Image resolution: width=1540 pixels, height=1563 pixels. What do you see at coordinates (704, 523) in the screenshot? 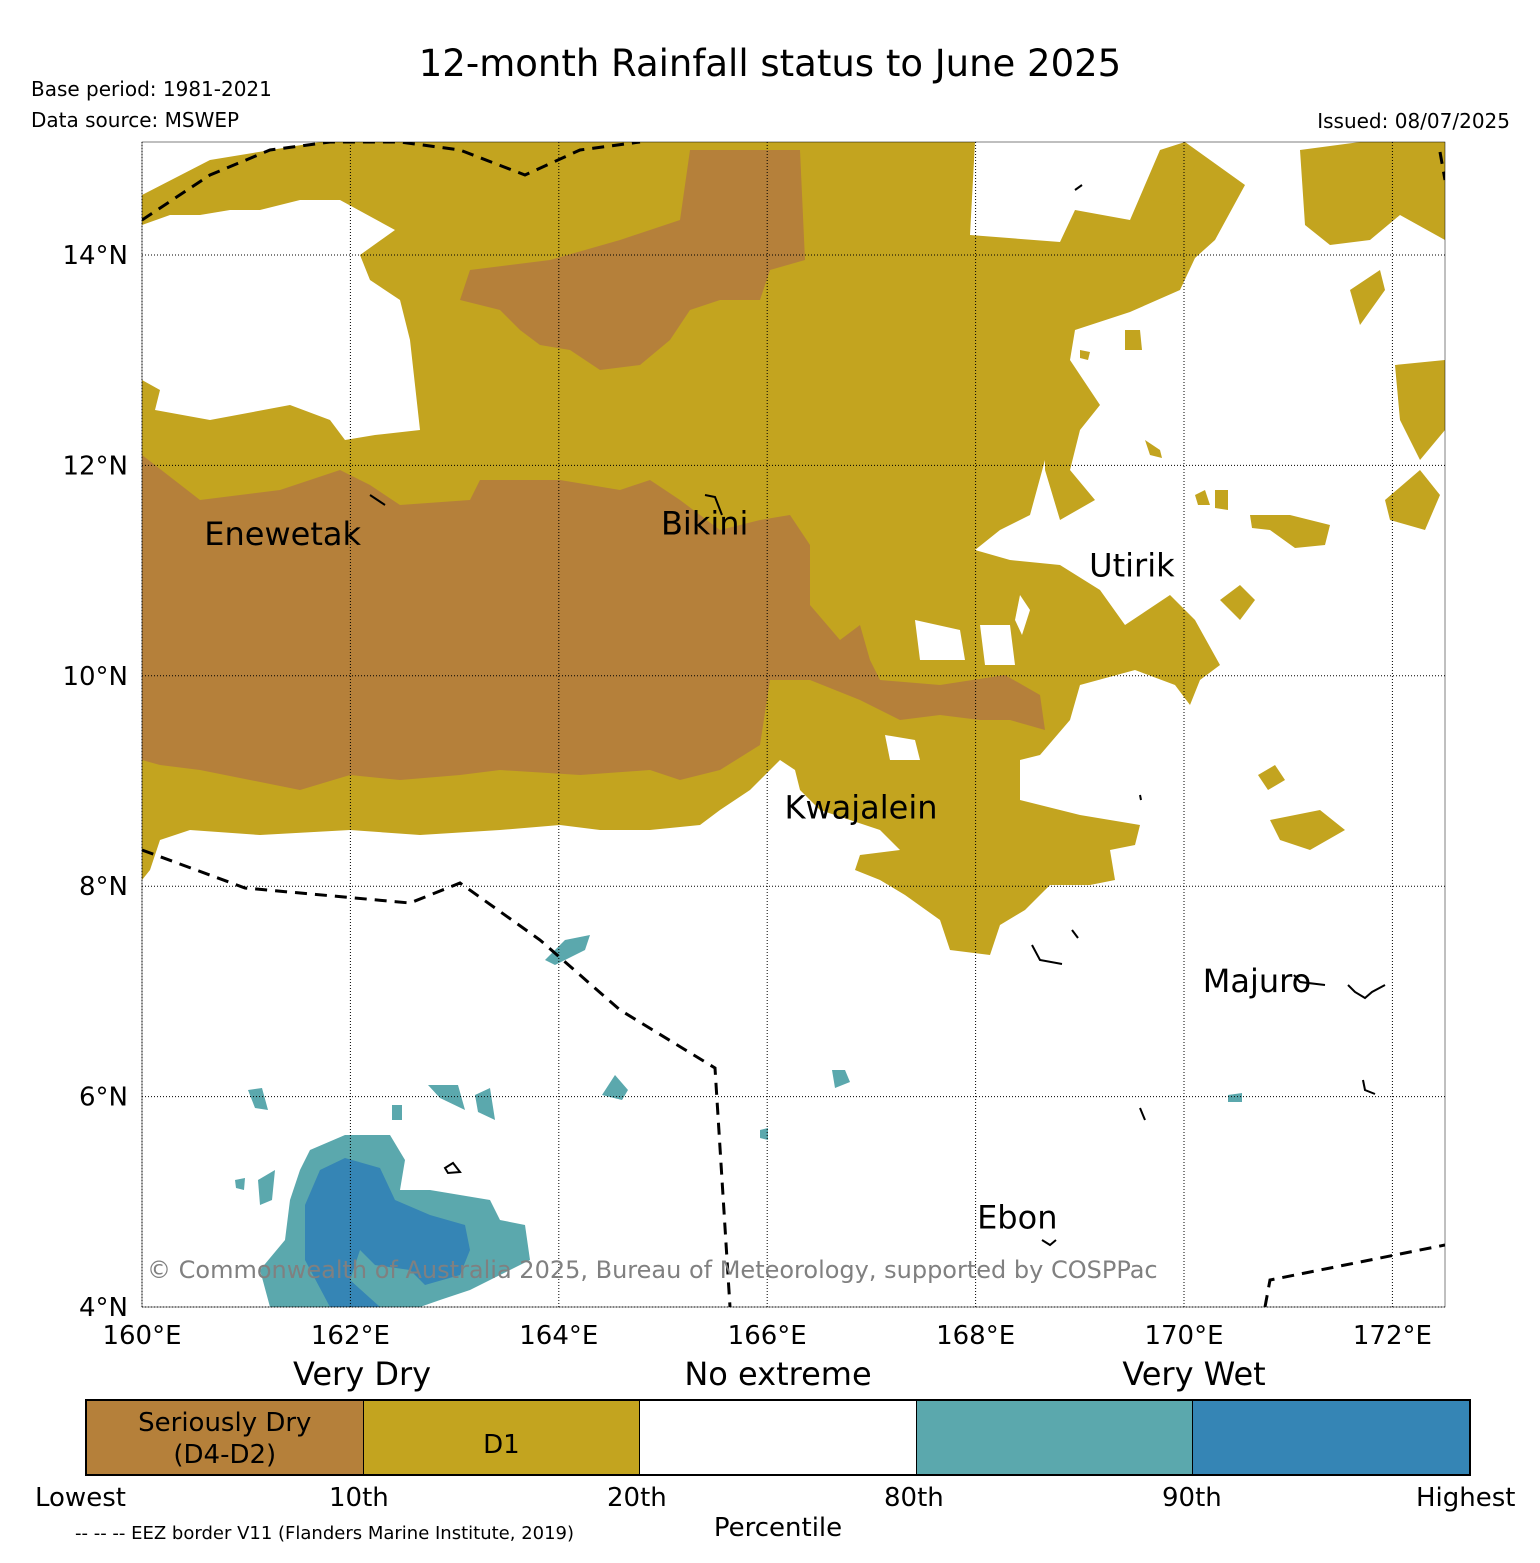
I see `place-label-bikini: Bikini` at bounding box center [704, 523].